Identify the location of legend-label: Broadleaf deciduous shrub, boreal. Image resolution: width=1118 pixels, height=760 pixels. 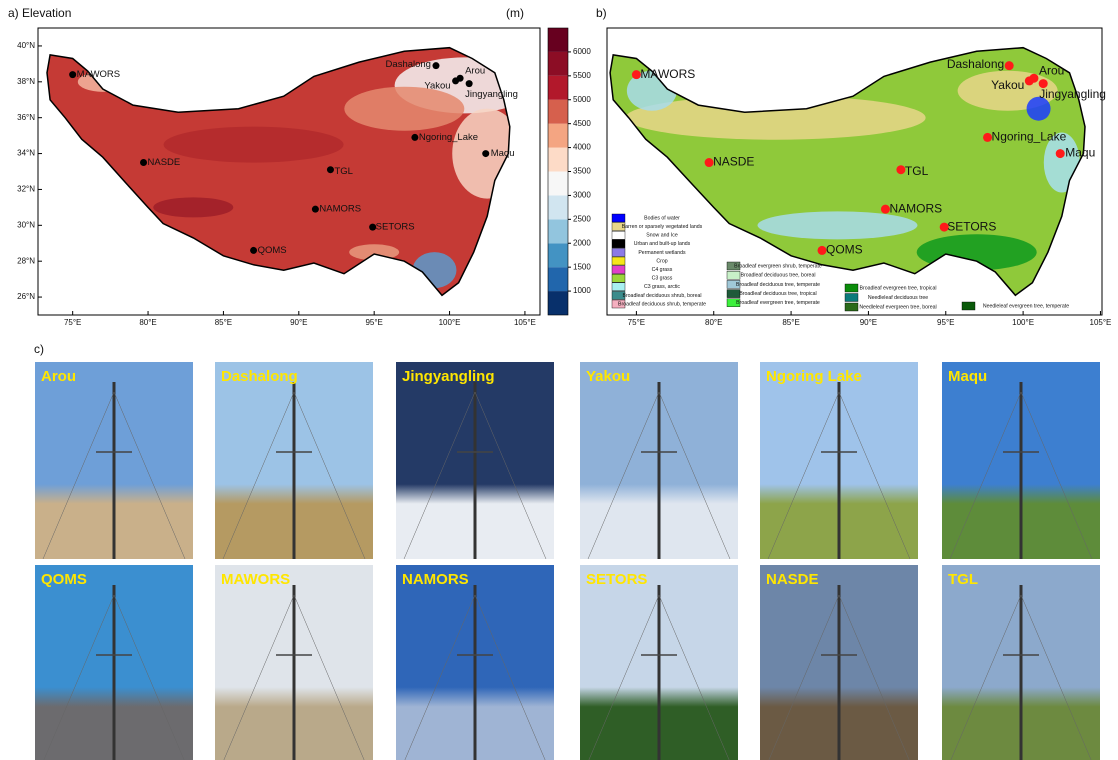
(661, 296).